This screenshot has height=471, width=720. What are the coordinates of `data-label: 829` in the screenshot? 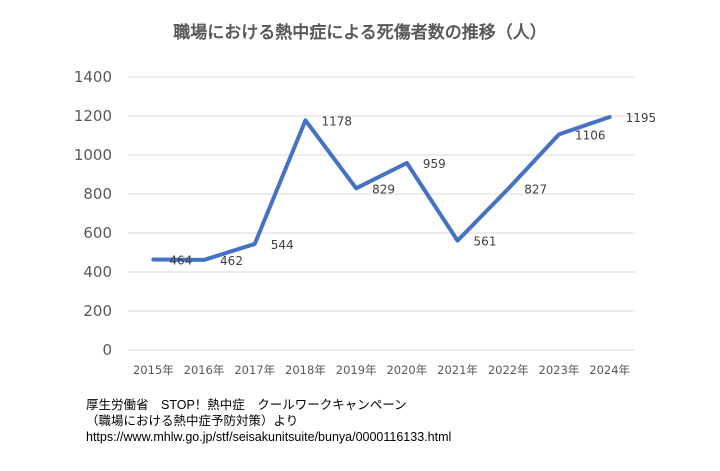 It's located at (383, 189).